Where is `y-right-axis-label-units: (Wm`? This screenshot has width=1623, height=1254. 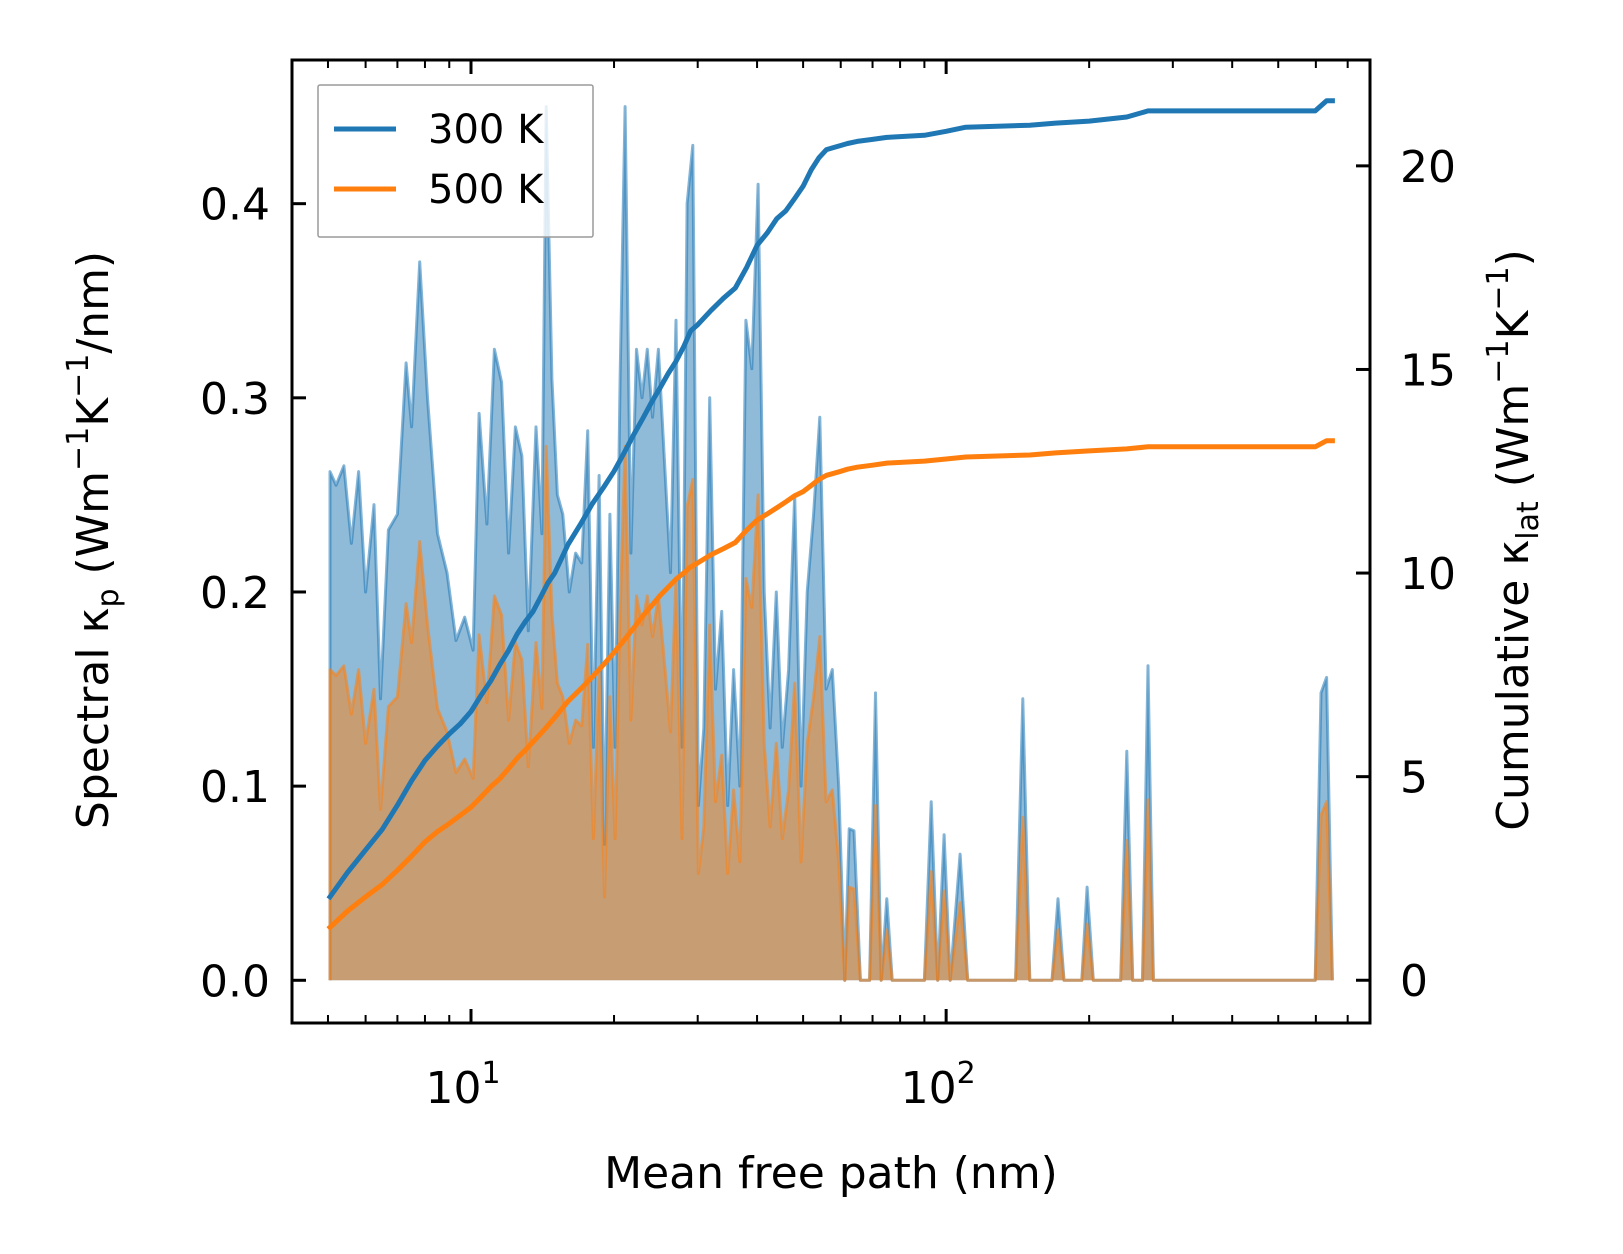 y-right-axis-label-units: (Wm is located at coordinates (1513, 443).